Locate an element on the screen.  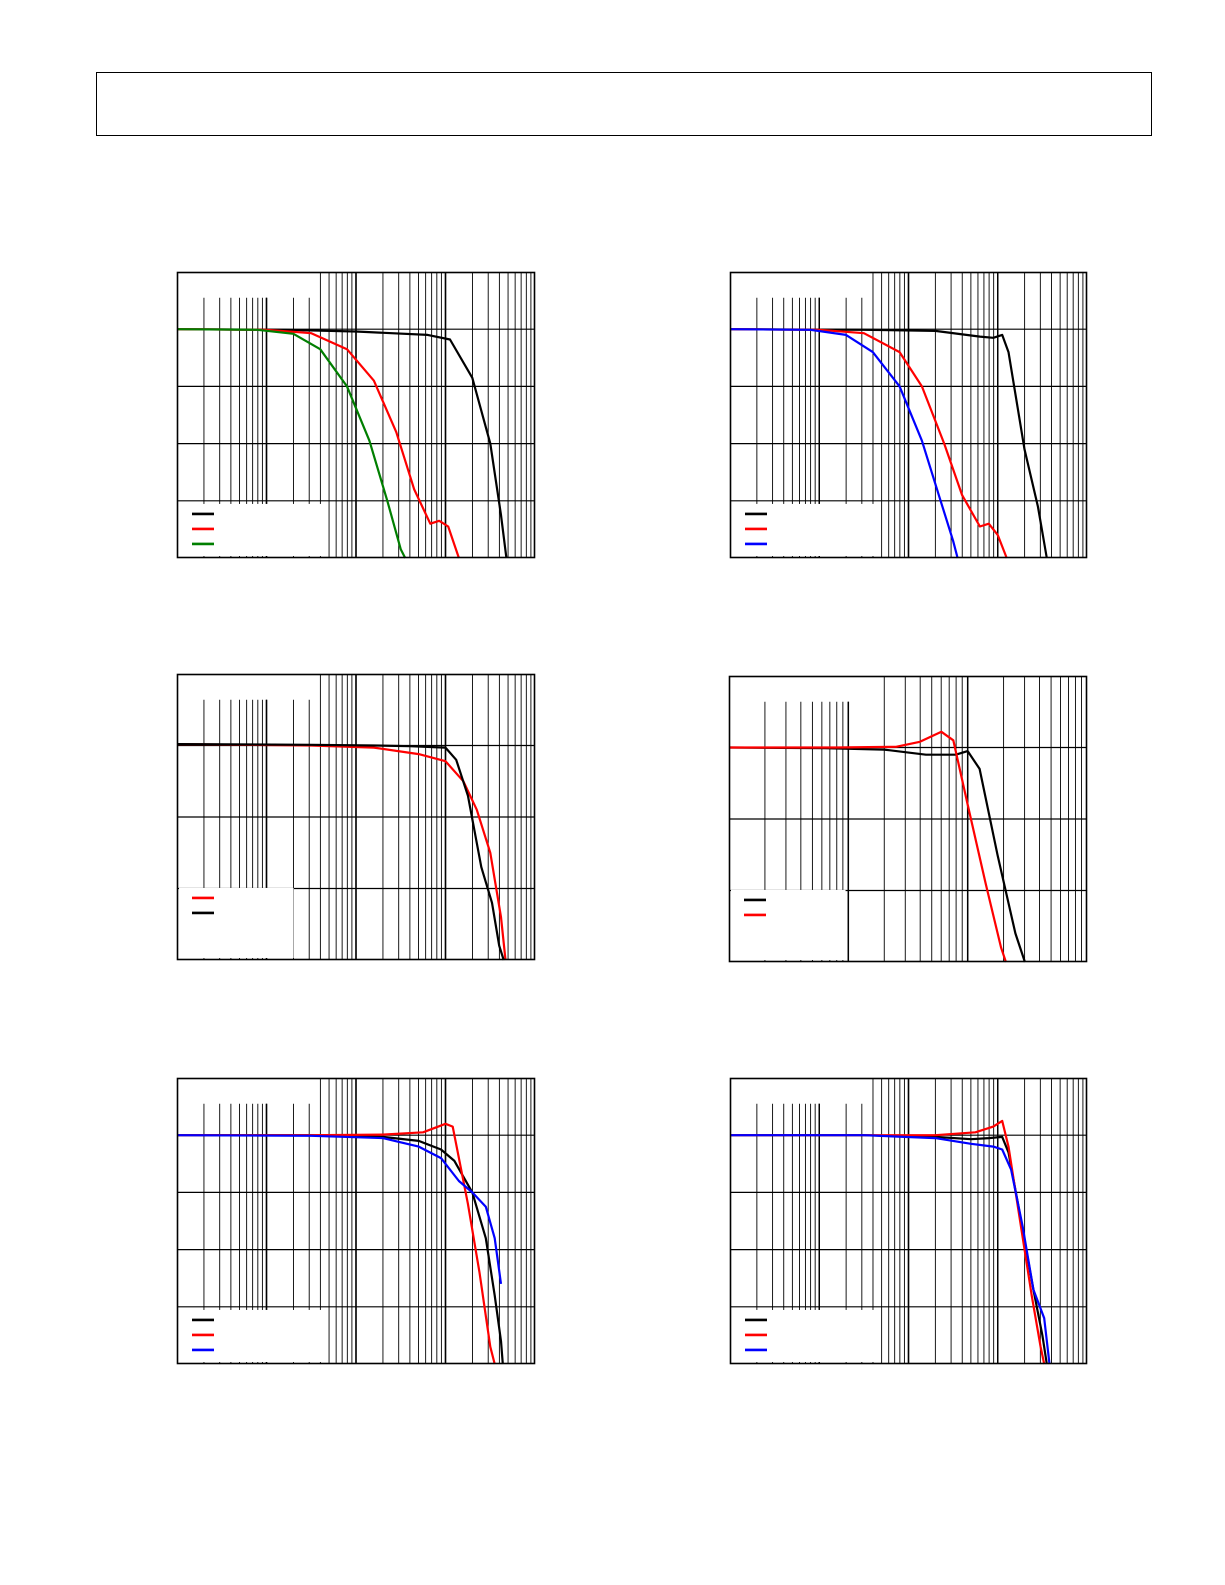
chart-1-plot is located at coordinates (356, 415).